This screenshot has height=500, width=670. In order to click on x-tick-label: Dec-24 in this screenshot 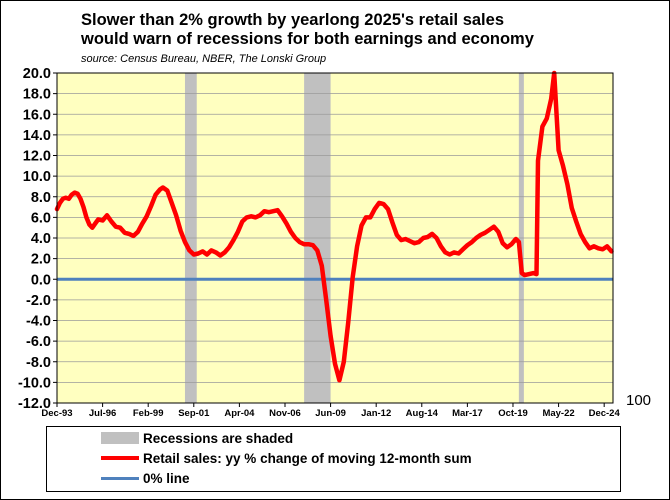, I will do `click(605, 413)`.